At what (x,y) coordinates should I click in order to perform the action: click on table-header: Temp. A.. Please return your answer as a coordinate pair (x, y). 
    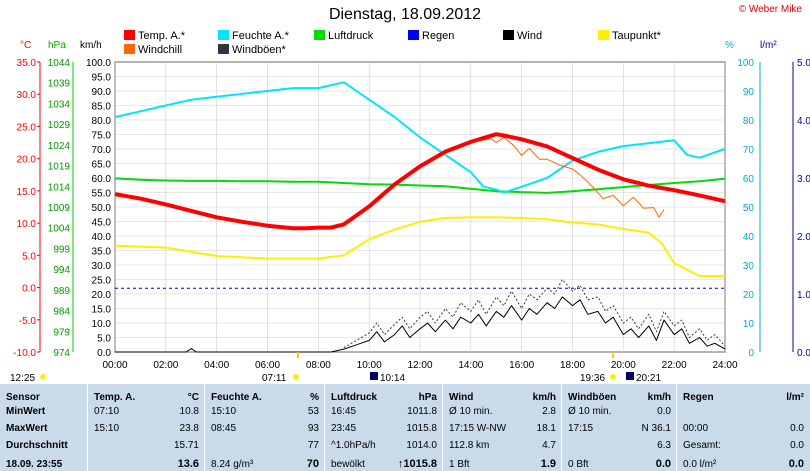
    Looking at the image, I should click on (115, 397).